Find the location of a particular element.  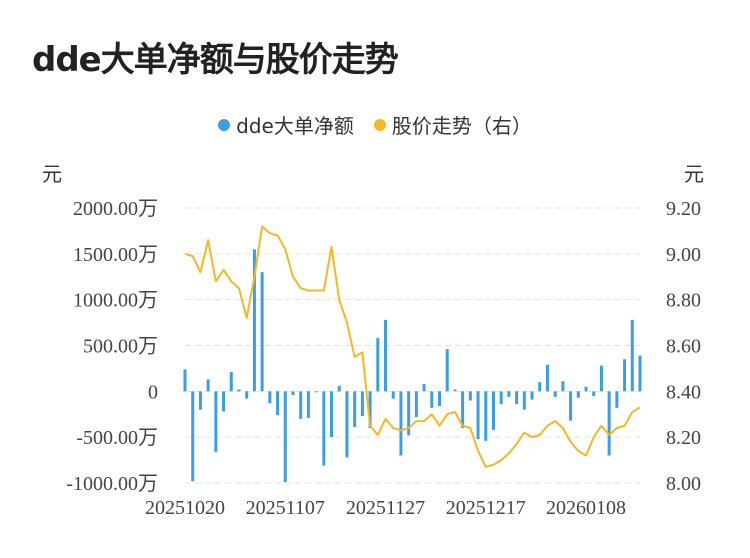

x-tick-label: 20251107 is located at coordinates (285, 508).